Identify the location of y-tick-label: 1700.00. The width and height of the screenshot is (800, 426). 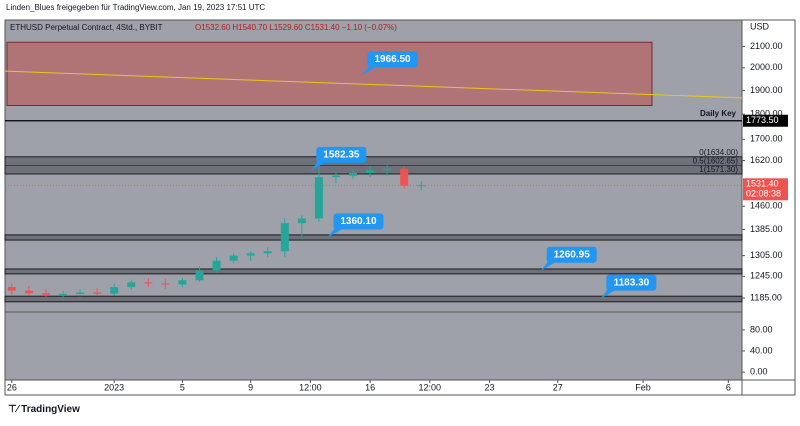
(766, 139).